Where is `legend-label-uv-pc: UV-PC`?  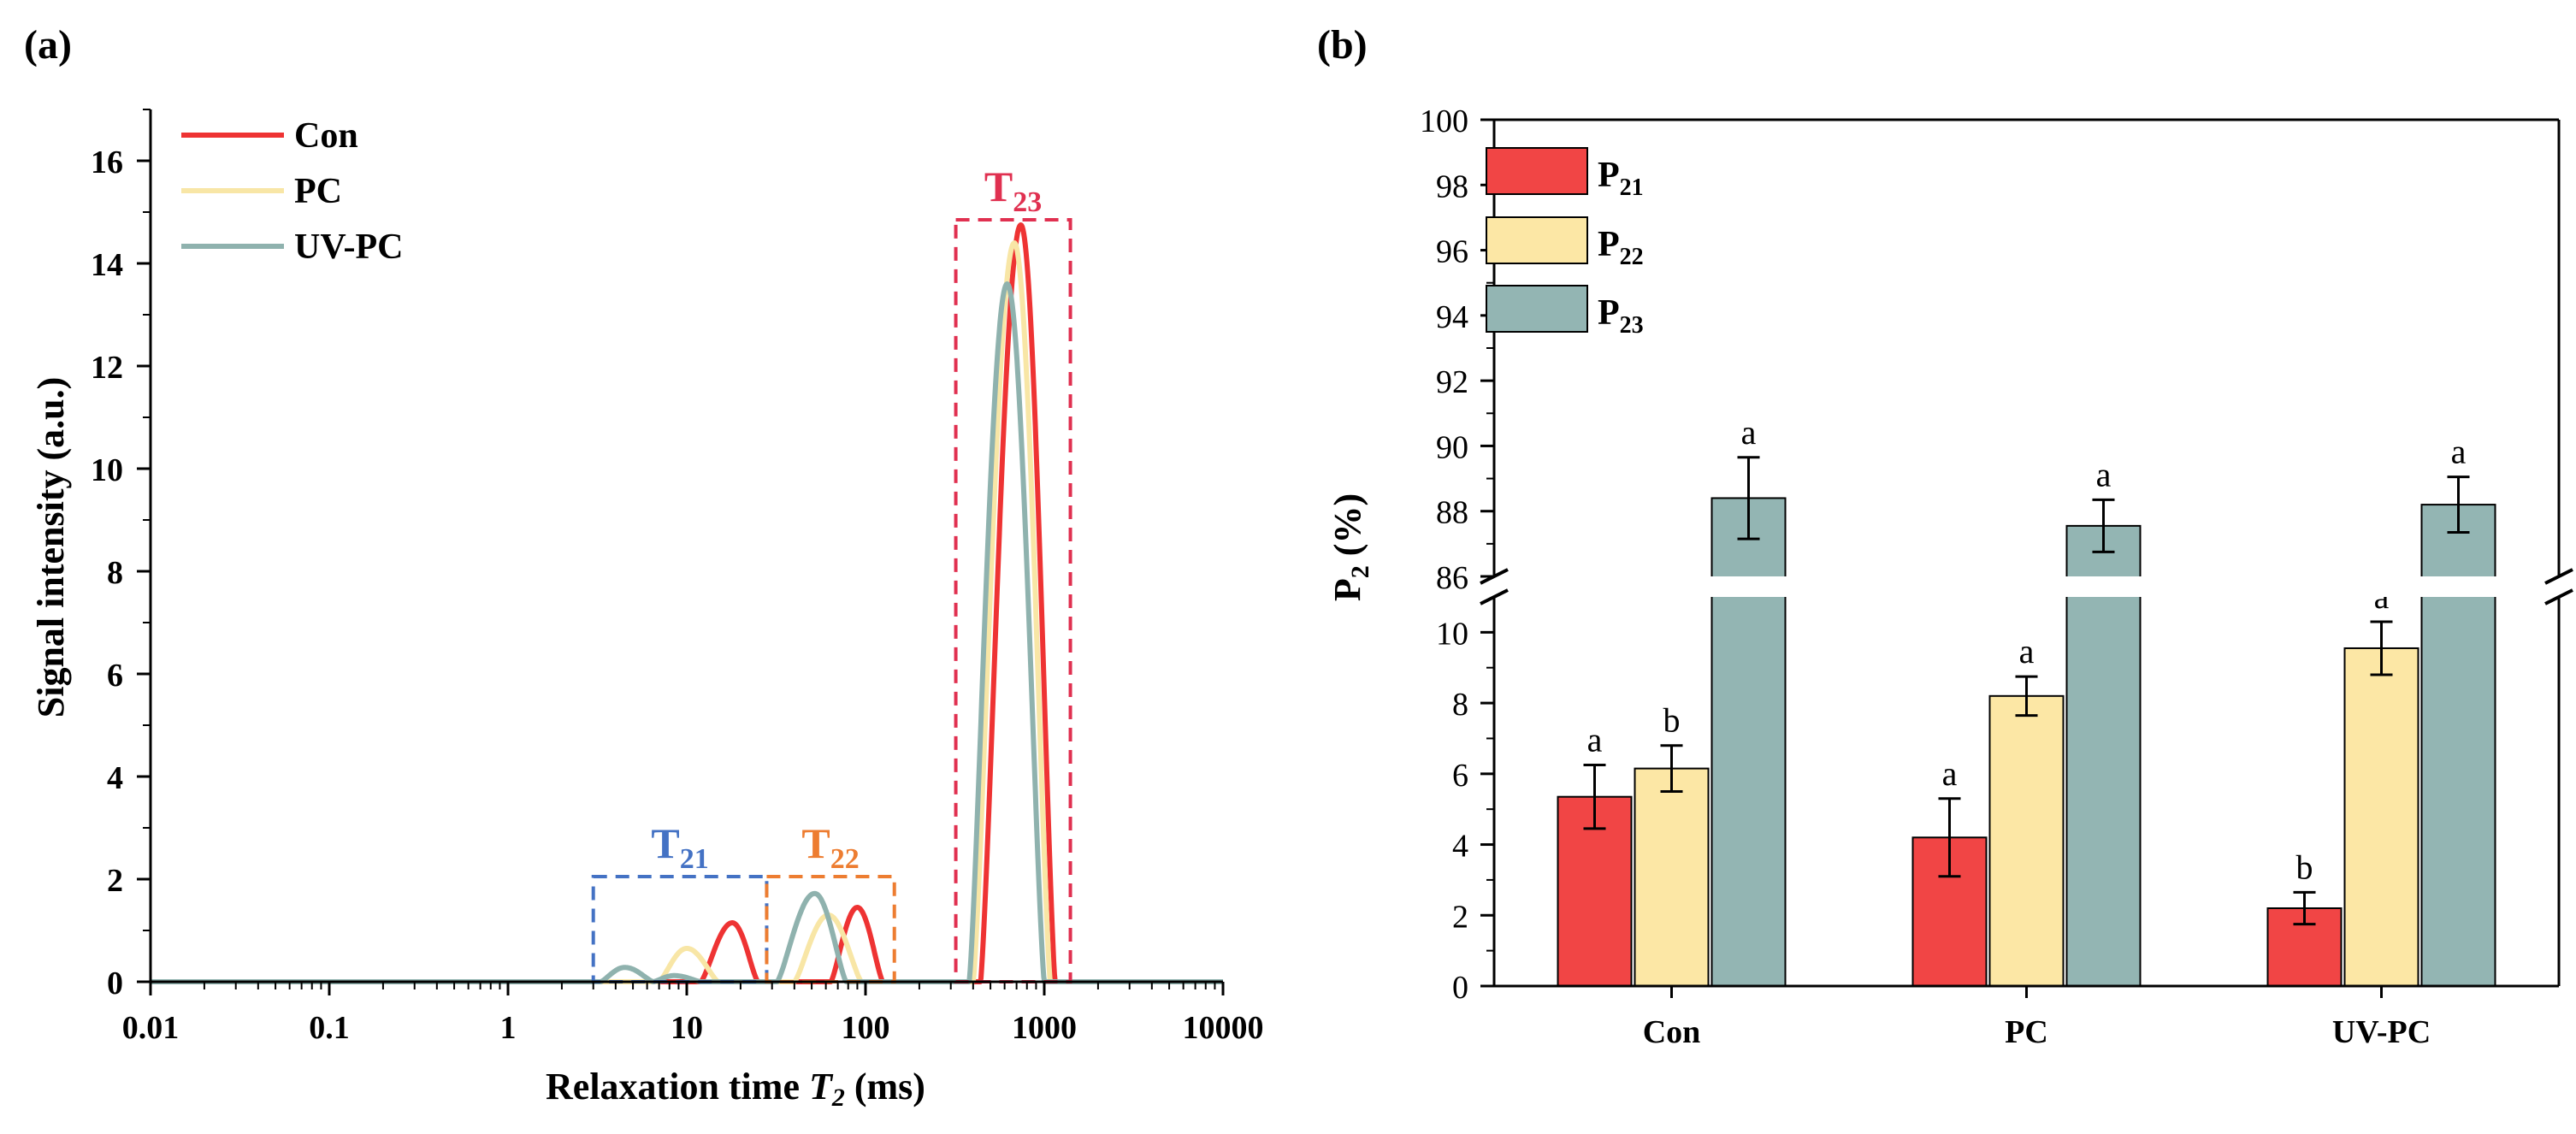
legend-label-uv-pc: UV-PC is located at coordinates (349, 247).